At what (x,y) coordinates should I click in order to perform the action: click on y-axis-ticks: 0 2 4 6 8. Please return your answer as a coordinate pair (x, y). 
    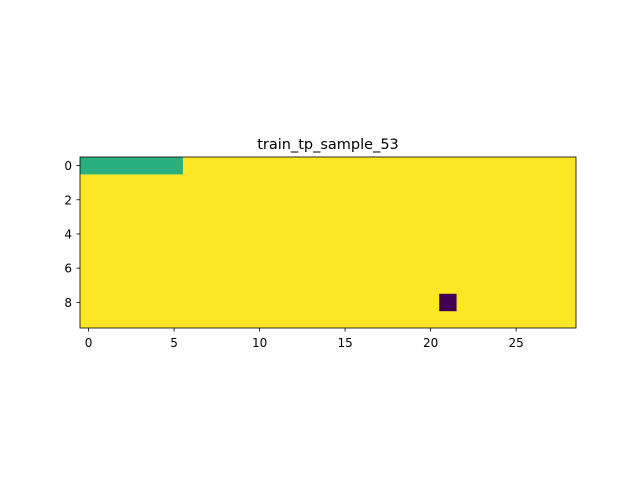
    Looking at the image, I should click on (72, 234).